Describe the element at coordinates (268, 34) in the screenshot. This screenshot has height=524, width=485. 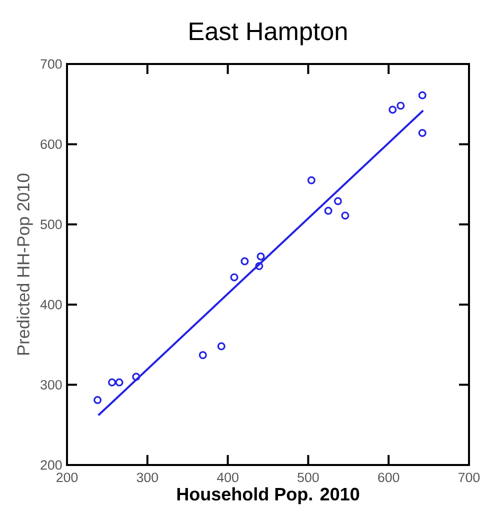
I see `chart-title: East Hampton` at that location.